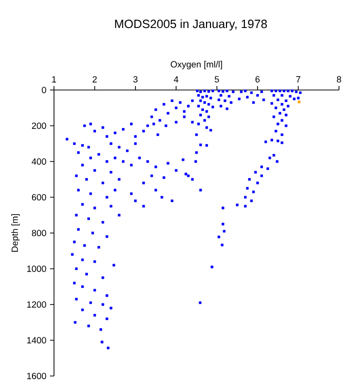 This screenshot has width=345, height=384. Describe the element at coordinates (339, 79) in the screenshot. I see `x-tick-label: 8` at that location.